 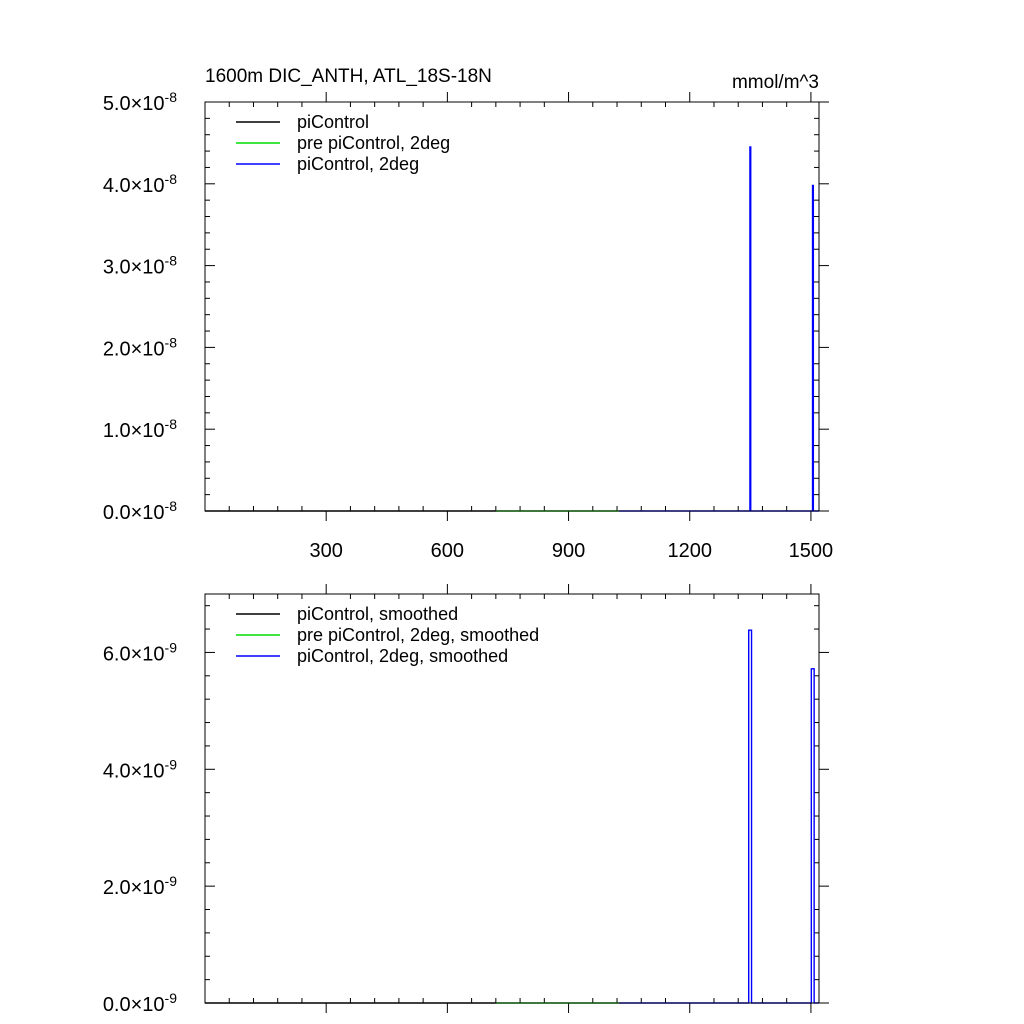 What do you see at coordinates (447, 551) in the screenshot?
I see `x-tick-label: 600` at bounding box center [447, 551].